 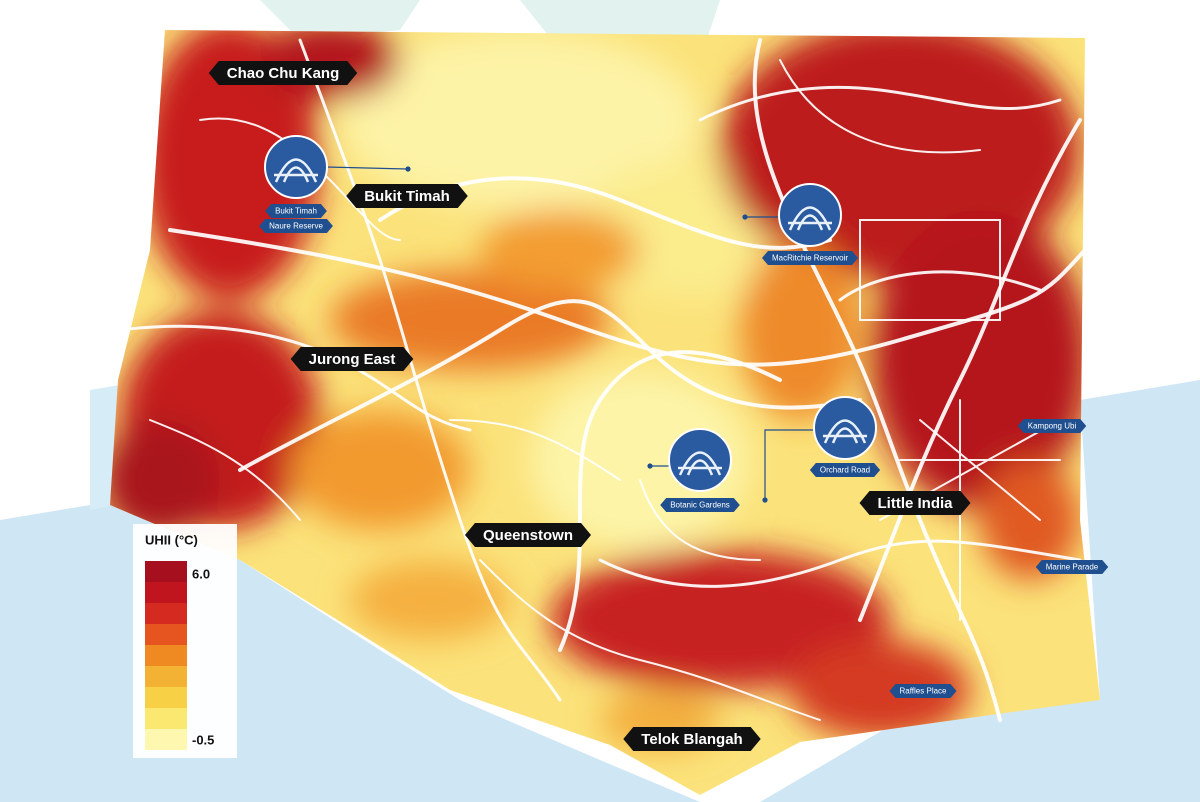 What do you see at coordinates (201, 573) in the screenshot?
I see `legend-max: 6.0` at bounding box center [201, 573].